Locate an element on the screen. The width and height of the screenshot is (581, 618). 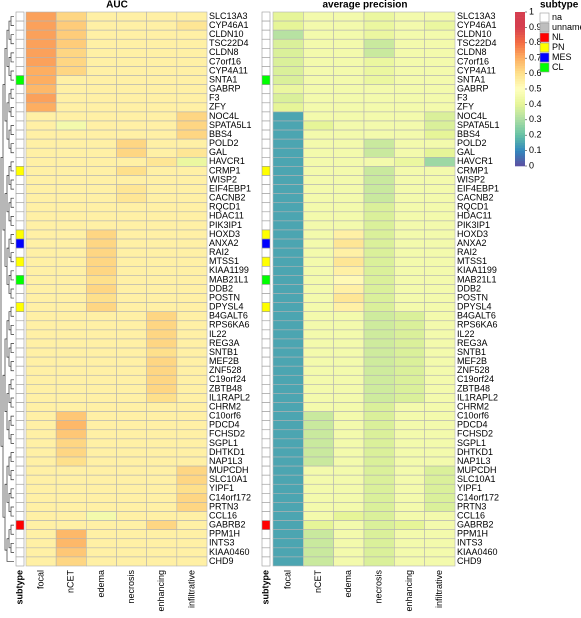
row-label: CACNB2 is located at coordinates (475, 198).